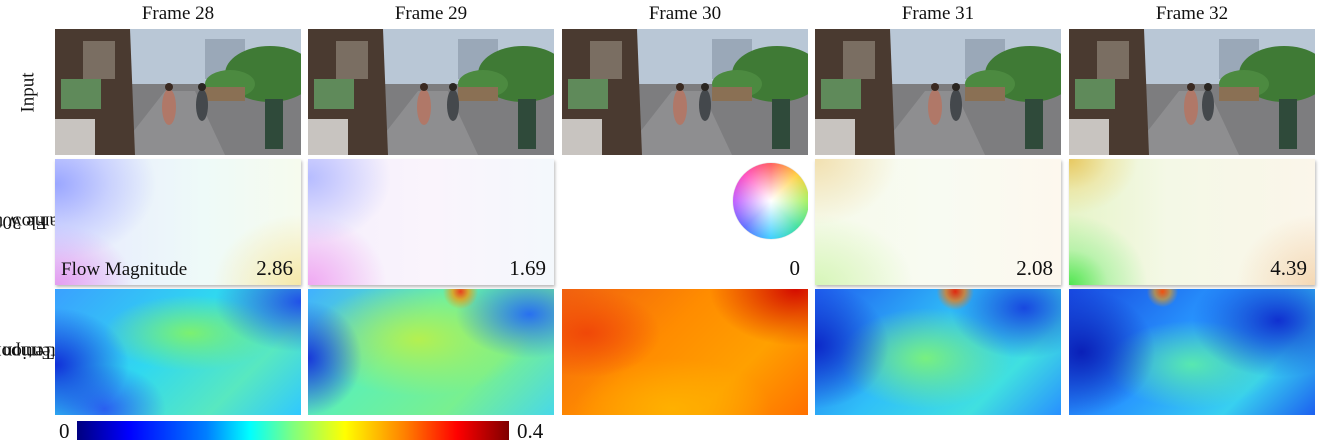 Image resolution: width=1322 pixels, height=444 pixels. Describe the element at coordinates (1288, 268) in the screenshot. I see `flow-magnitude-value-frame-32: 4.39` at that location.